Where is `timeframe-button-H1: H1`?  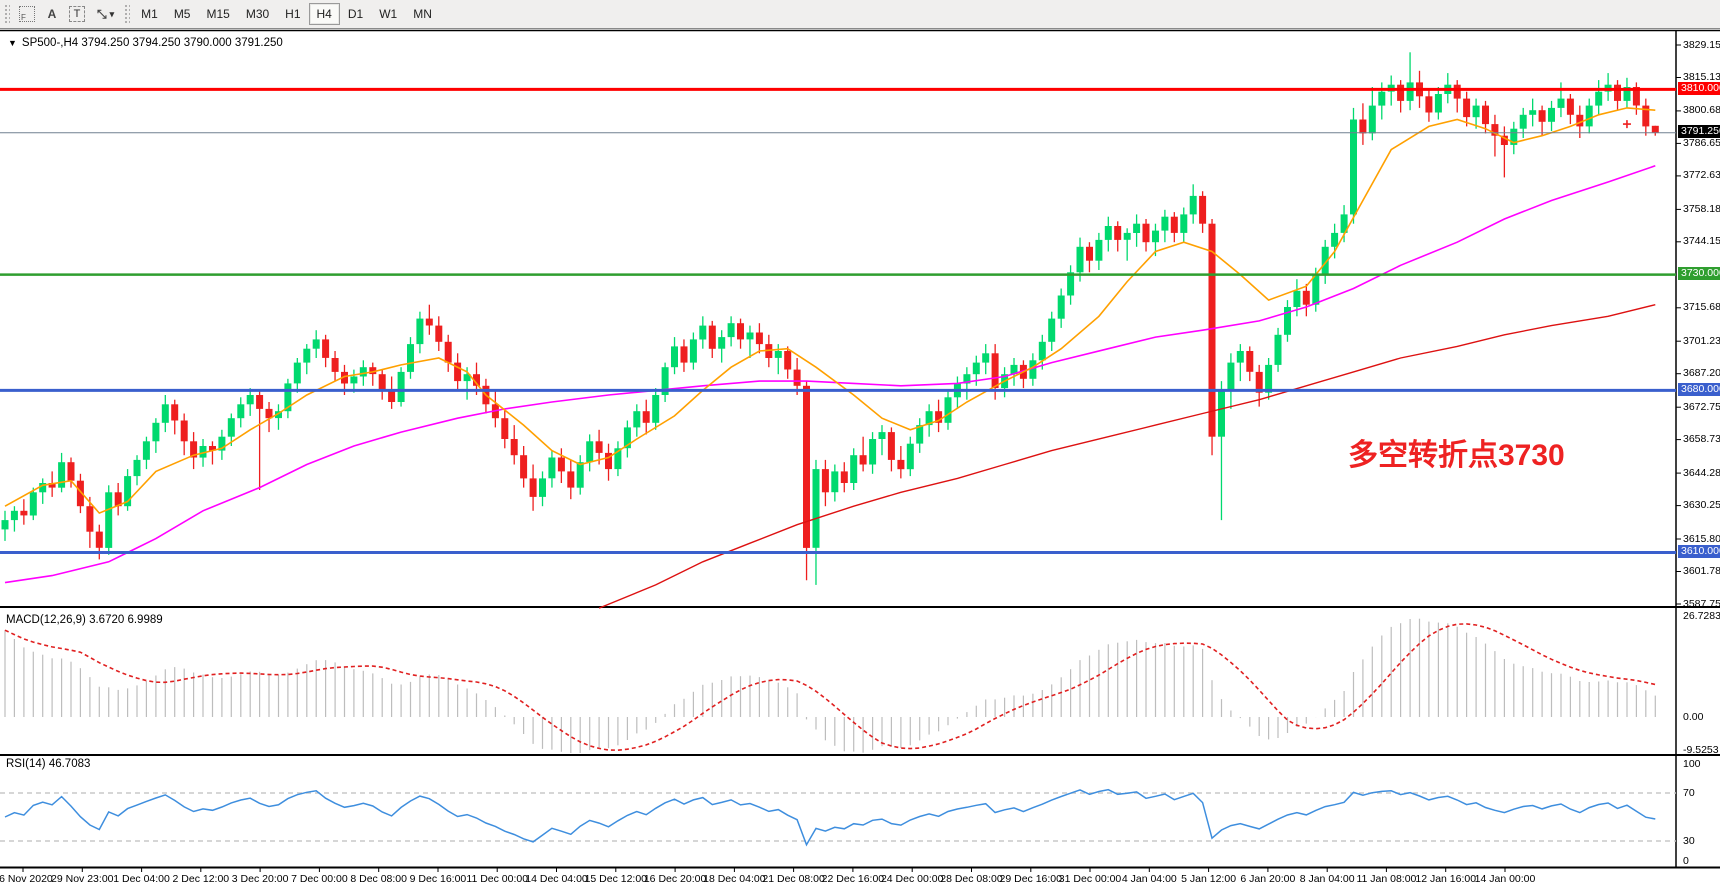 timeframe-button-H1: H1 is located at coordinates (293, 14).